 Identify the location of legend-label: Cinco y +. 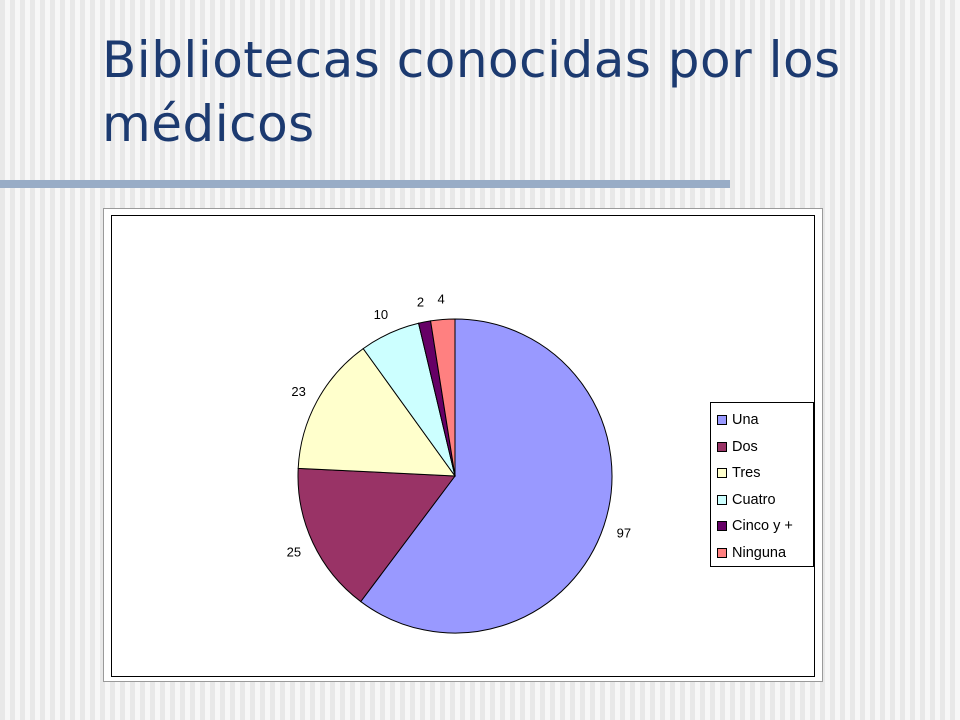
(762, 526).